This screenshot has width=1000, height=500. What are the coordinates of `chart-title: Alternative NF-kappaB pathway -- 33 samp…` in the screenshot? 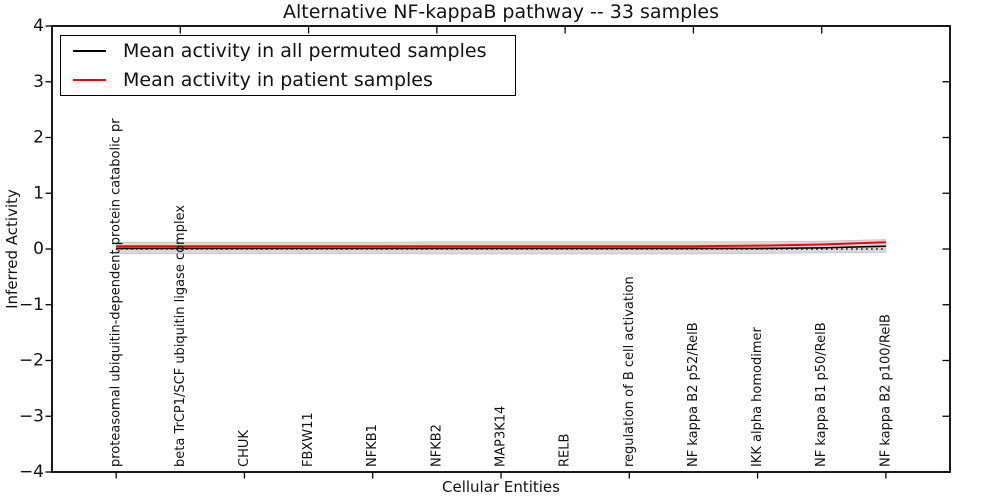 It's located at (501, 12).